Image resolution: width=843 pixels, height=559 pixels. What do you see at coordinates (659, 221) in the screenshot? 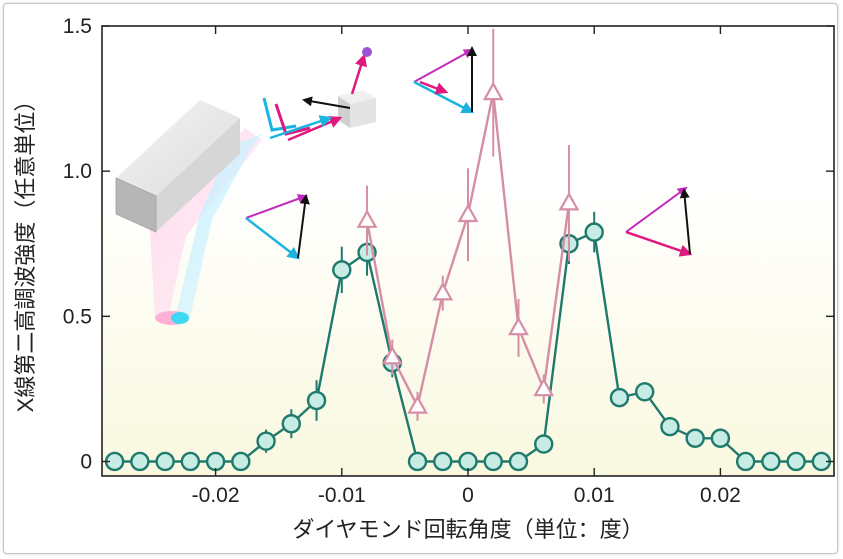
I see `polarization-triad-right` at bounding box center [659, 221].